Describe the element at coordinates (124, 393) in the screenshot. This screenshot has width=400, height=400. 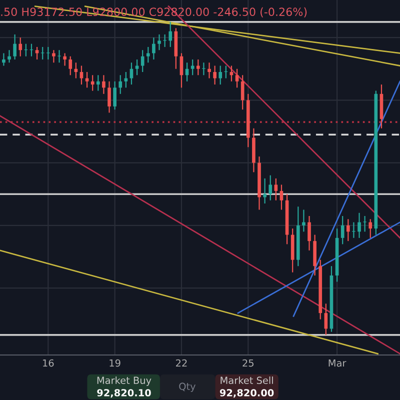
I see `text: 92,820.10` at that location.